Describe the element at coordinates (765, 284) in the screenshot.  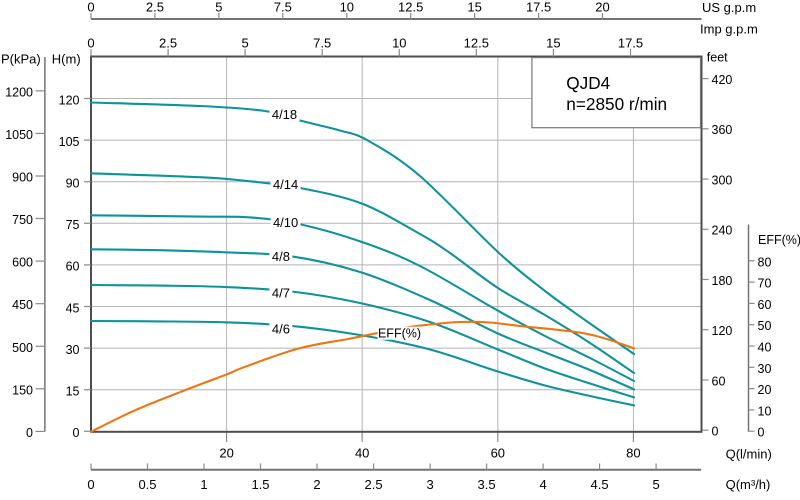
I see `svg-text: 70` at that location.